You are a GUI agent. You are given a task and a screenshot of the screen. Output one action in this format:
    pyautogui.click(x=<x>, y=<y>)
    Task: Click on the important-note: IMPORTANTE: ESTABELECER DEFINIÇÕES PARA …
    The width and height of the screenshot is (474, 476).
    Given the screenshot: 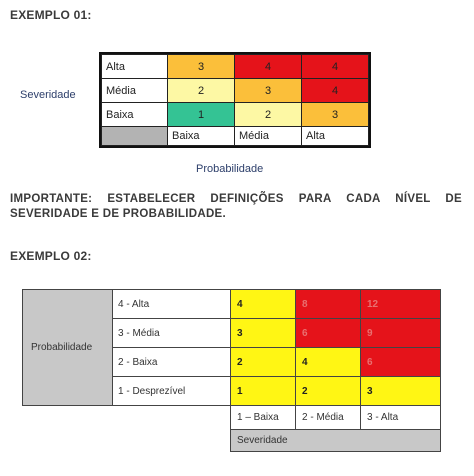 What is the action you would take?
    pyautogui.click(x=236, y=206)
    